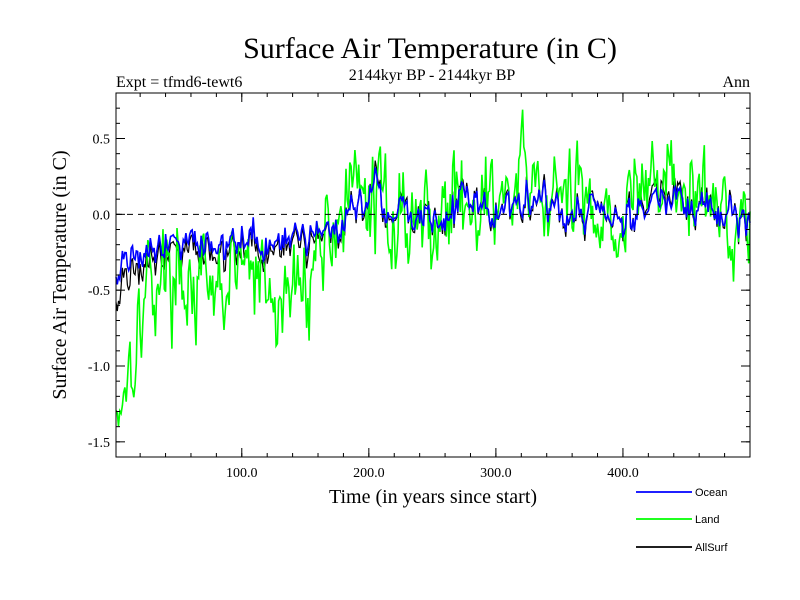 Image resolution: width=800 pixels, height=600 pixels. I want to click on x-tick-label: 300.0, so click(496, 473).